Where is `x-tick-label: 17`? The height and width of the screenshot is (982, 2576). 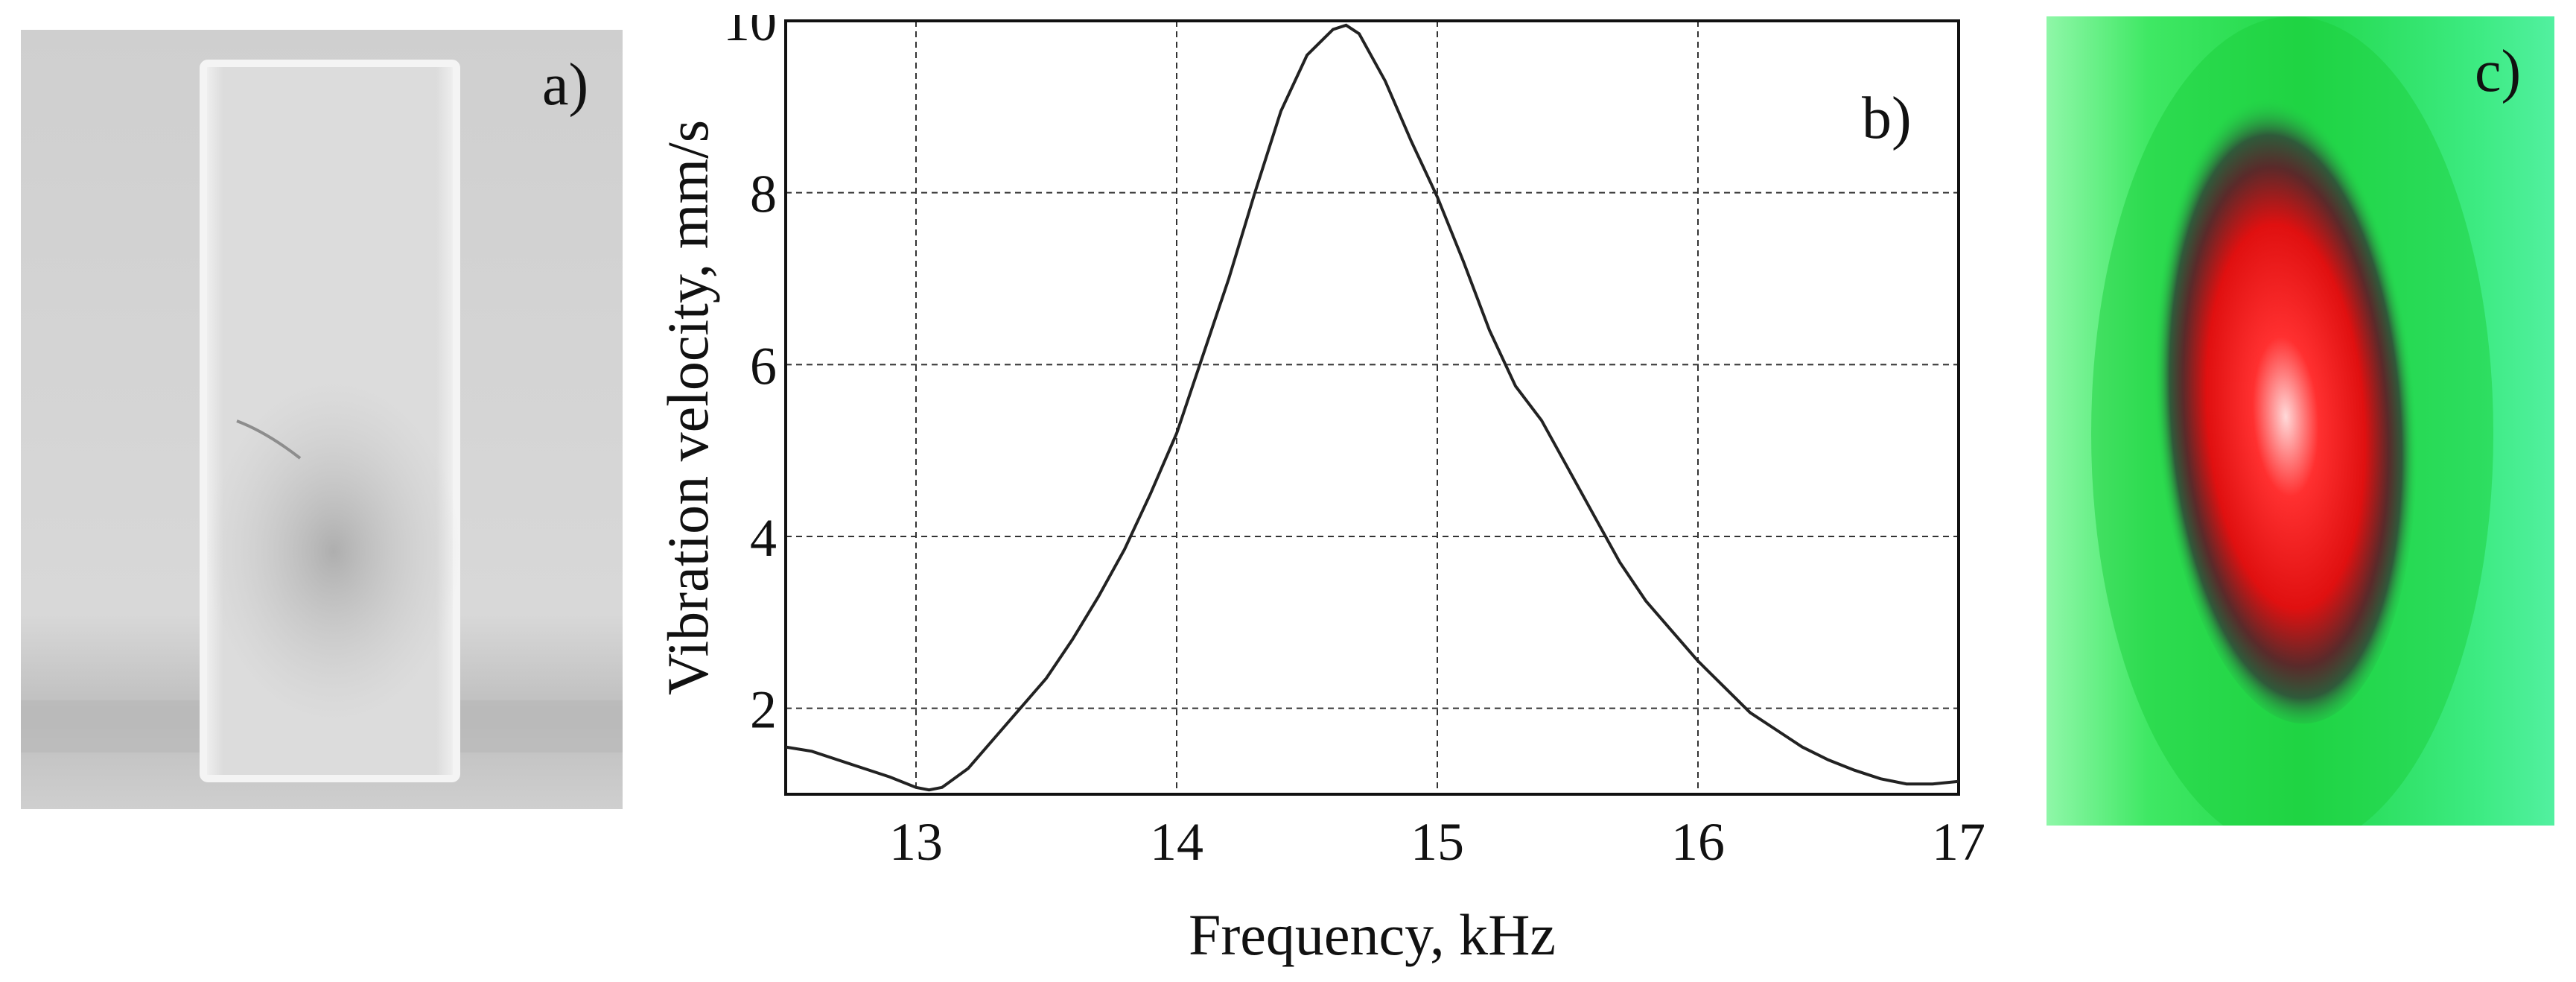 x-tick-label: 17 is located at coordinates (1958, 842).